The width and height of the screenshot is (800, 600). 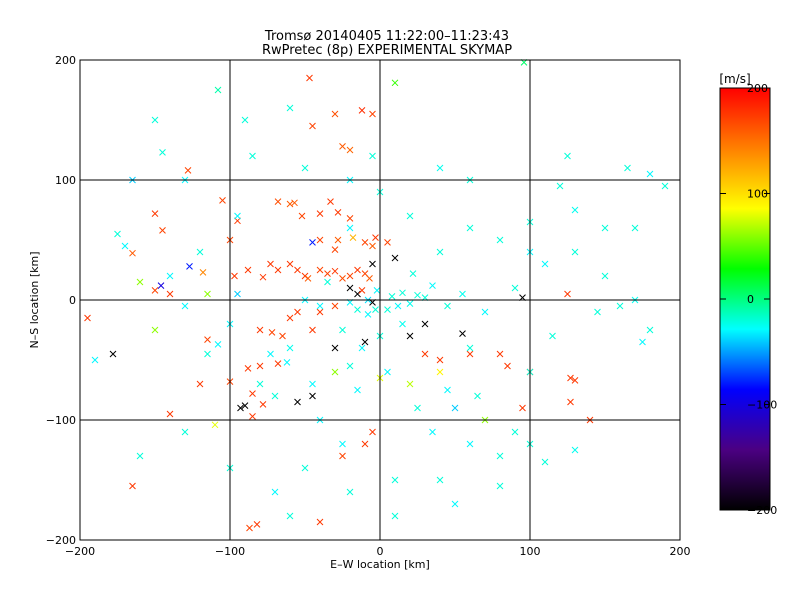 What do you see at coordinates (230, 551) in the screenshot?
I see `x-tick-label: −100` at bounding box center [230, 551].